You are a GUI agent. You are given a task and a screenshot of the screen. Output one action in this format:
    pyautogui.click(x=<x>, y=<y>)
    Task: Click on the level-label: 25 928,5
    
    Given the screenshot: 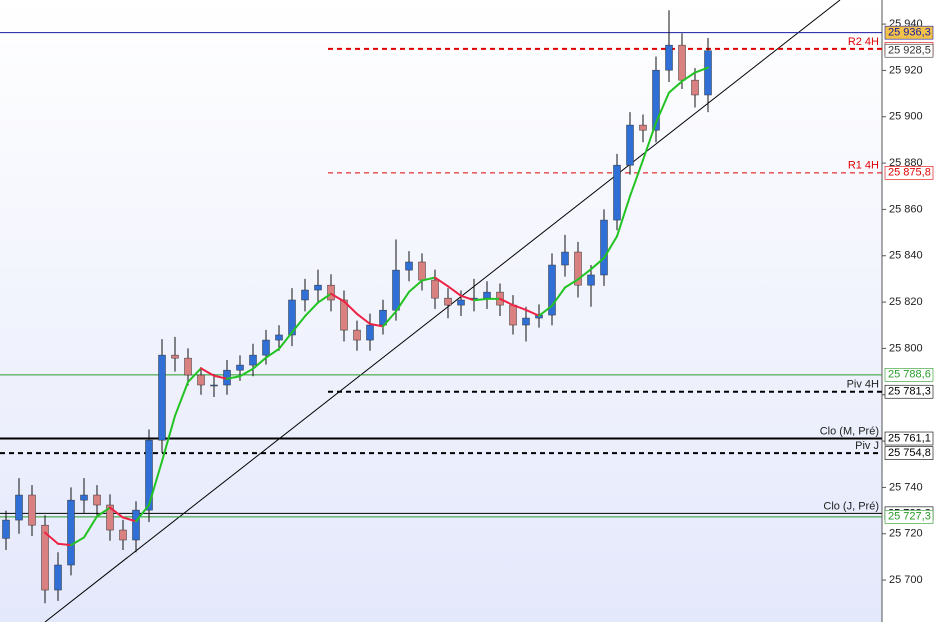 What is the action you would take?
    pyautogui.click(x=909, y=51)
    